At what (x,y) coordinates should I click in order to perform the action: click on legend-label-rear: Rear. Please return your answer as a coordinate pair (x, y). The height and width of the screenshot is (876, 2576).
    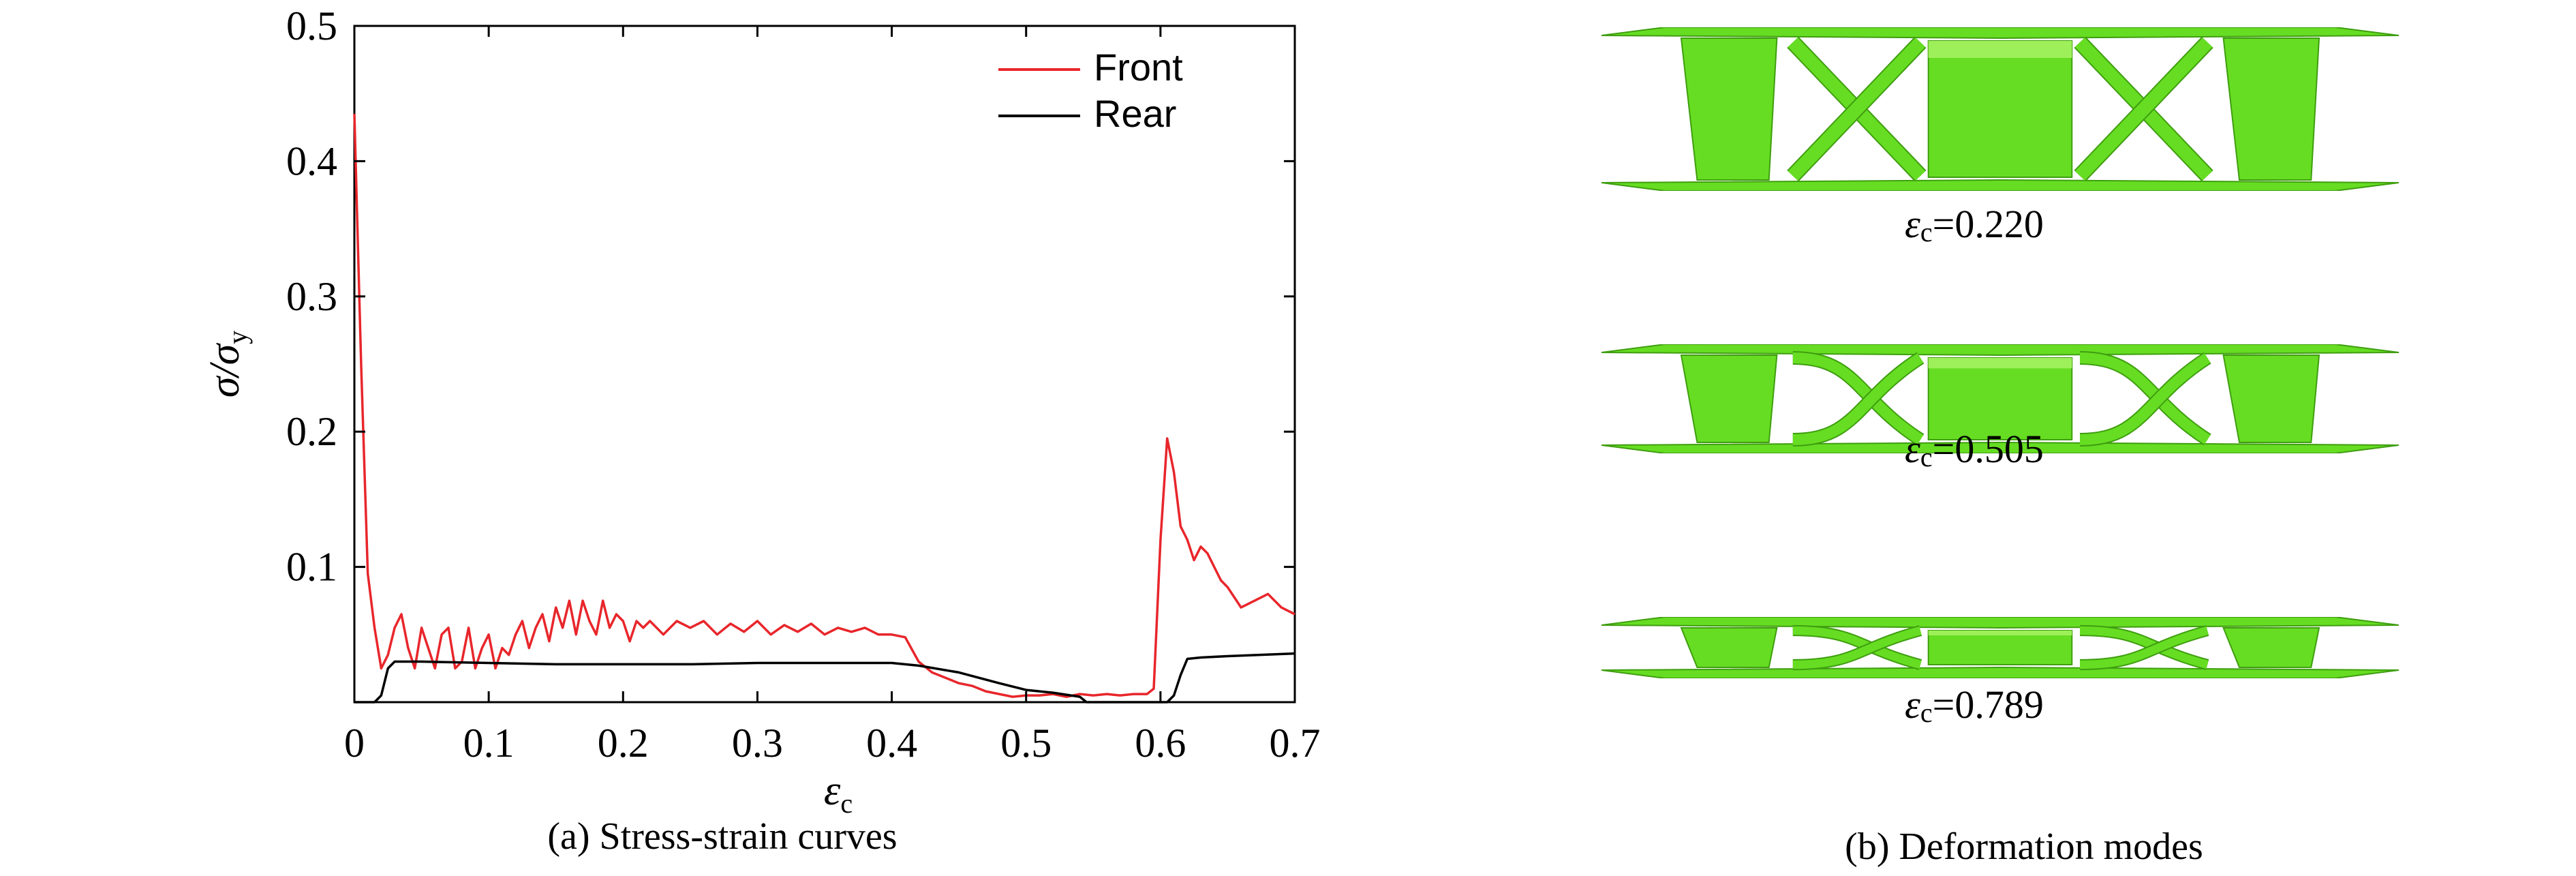
    Looking at the image, I should click on (1135, 113).